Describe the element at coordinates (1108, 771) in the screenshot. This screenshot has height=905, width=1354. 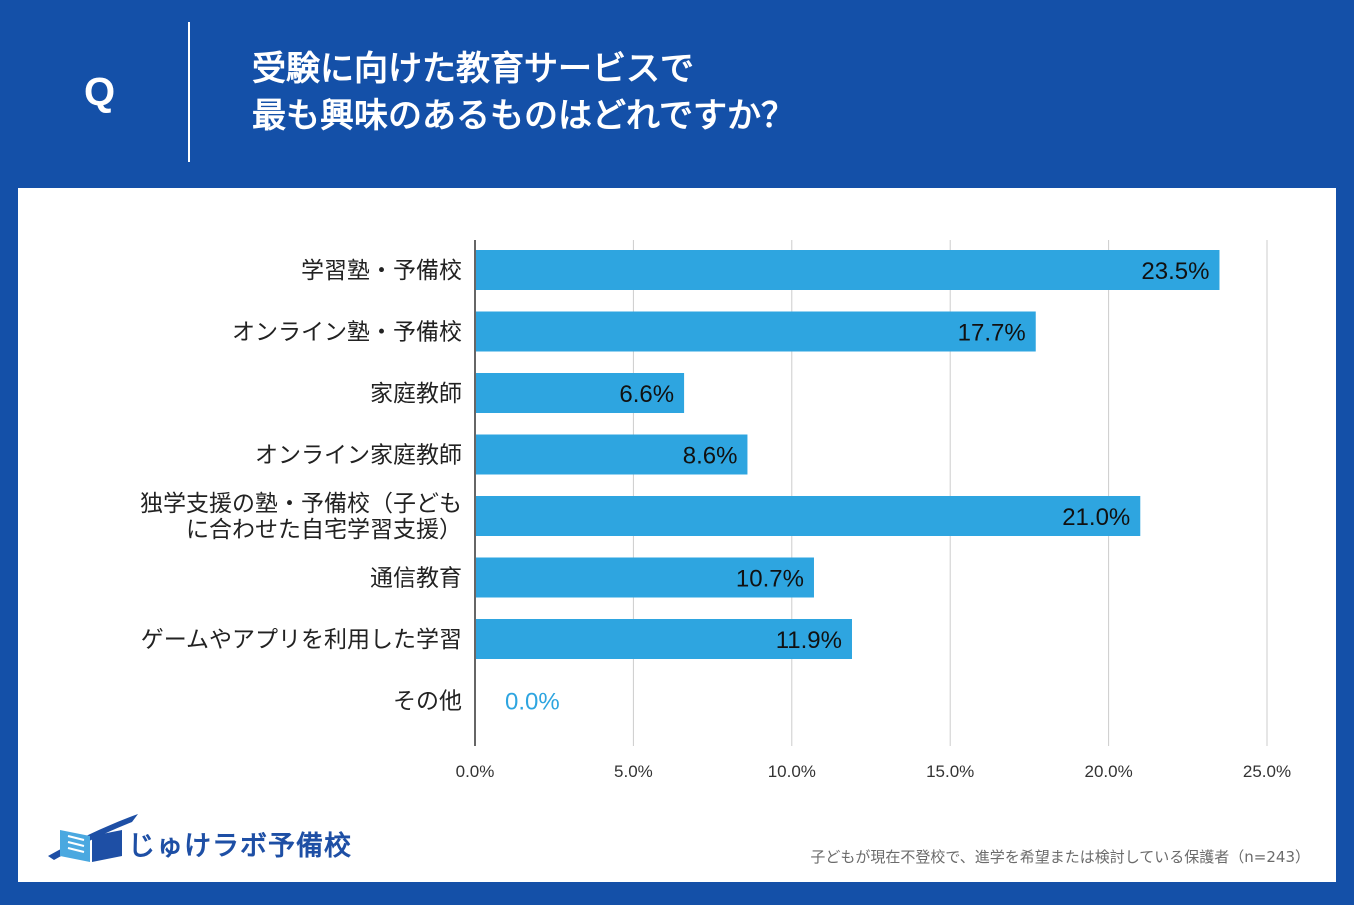
I see `x-tick-label: 20.0%` at that location.